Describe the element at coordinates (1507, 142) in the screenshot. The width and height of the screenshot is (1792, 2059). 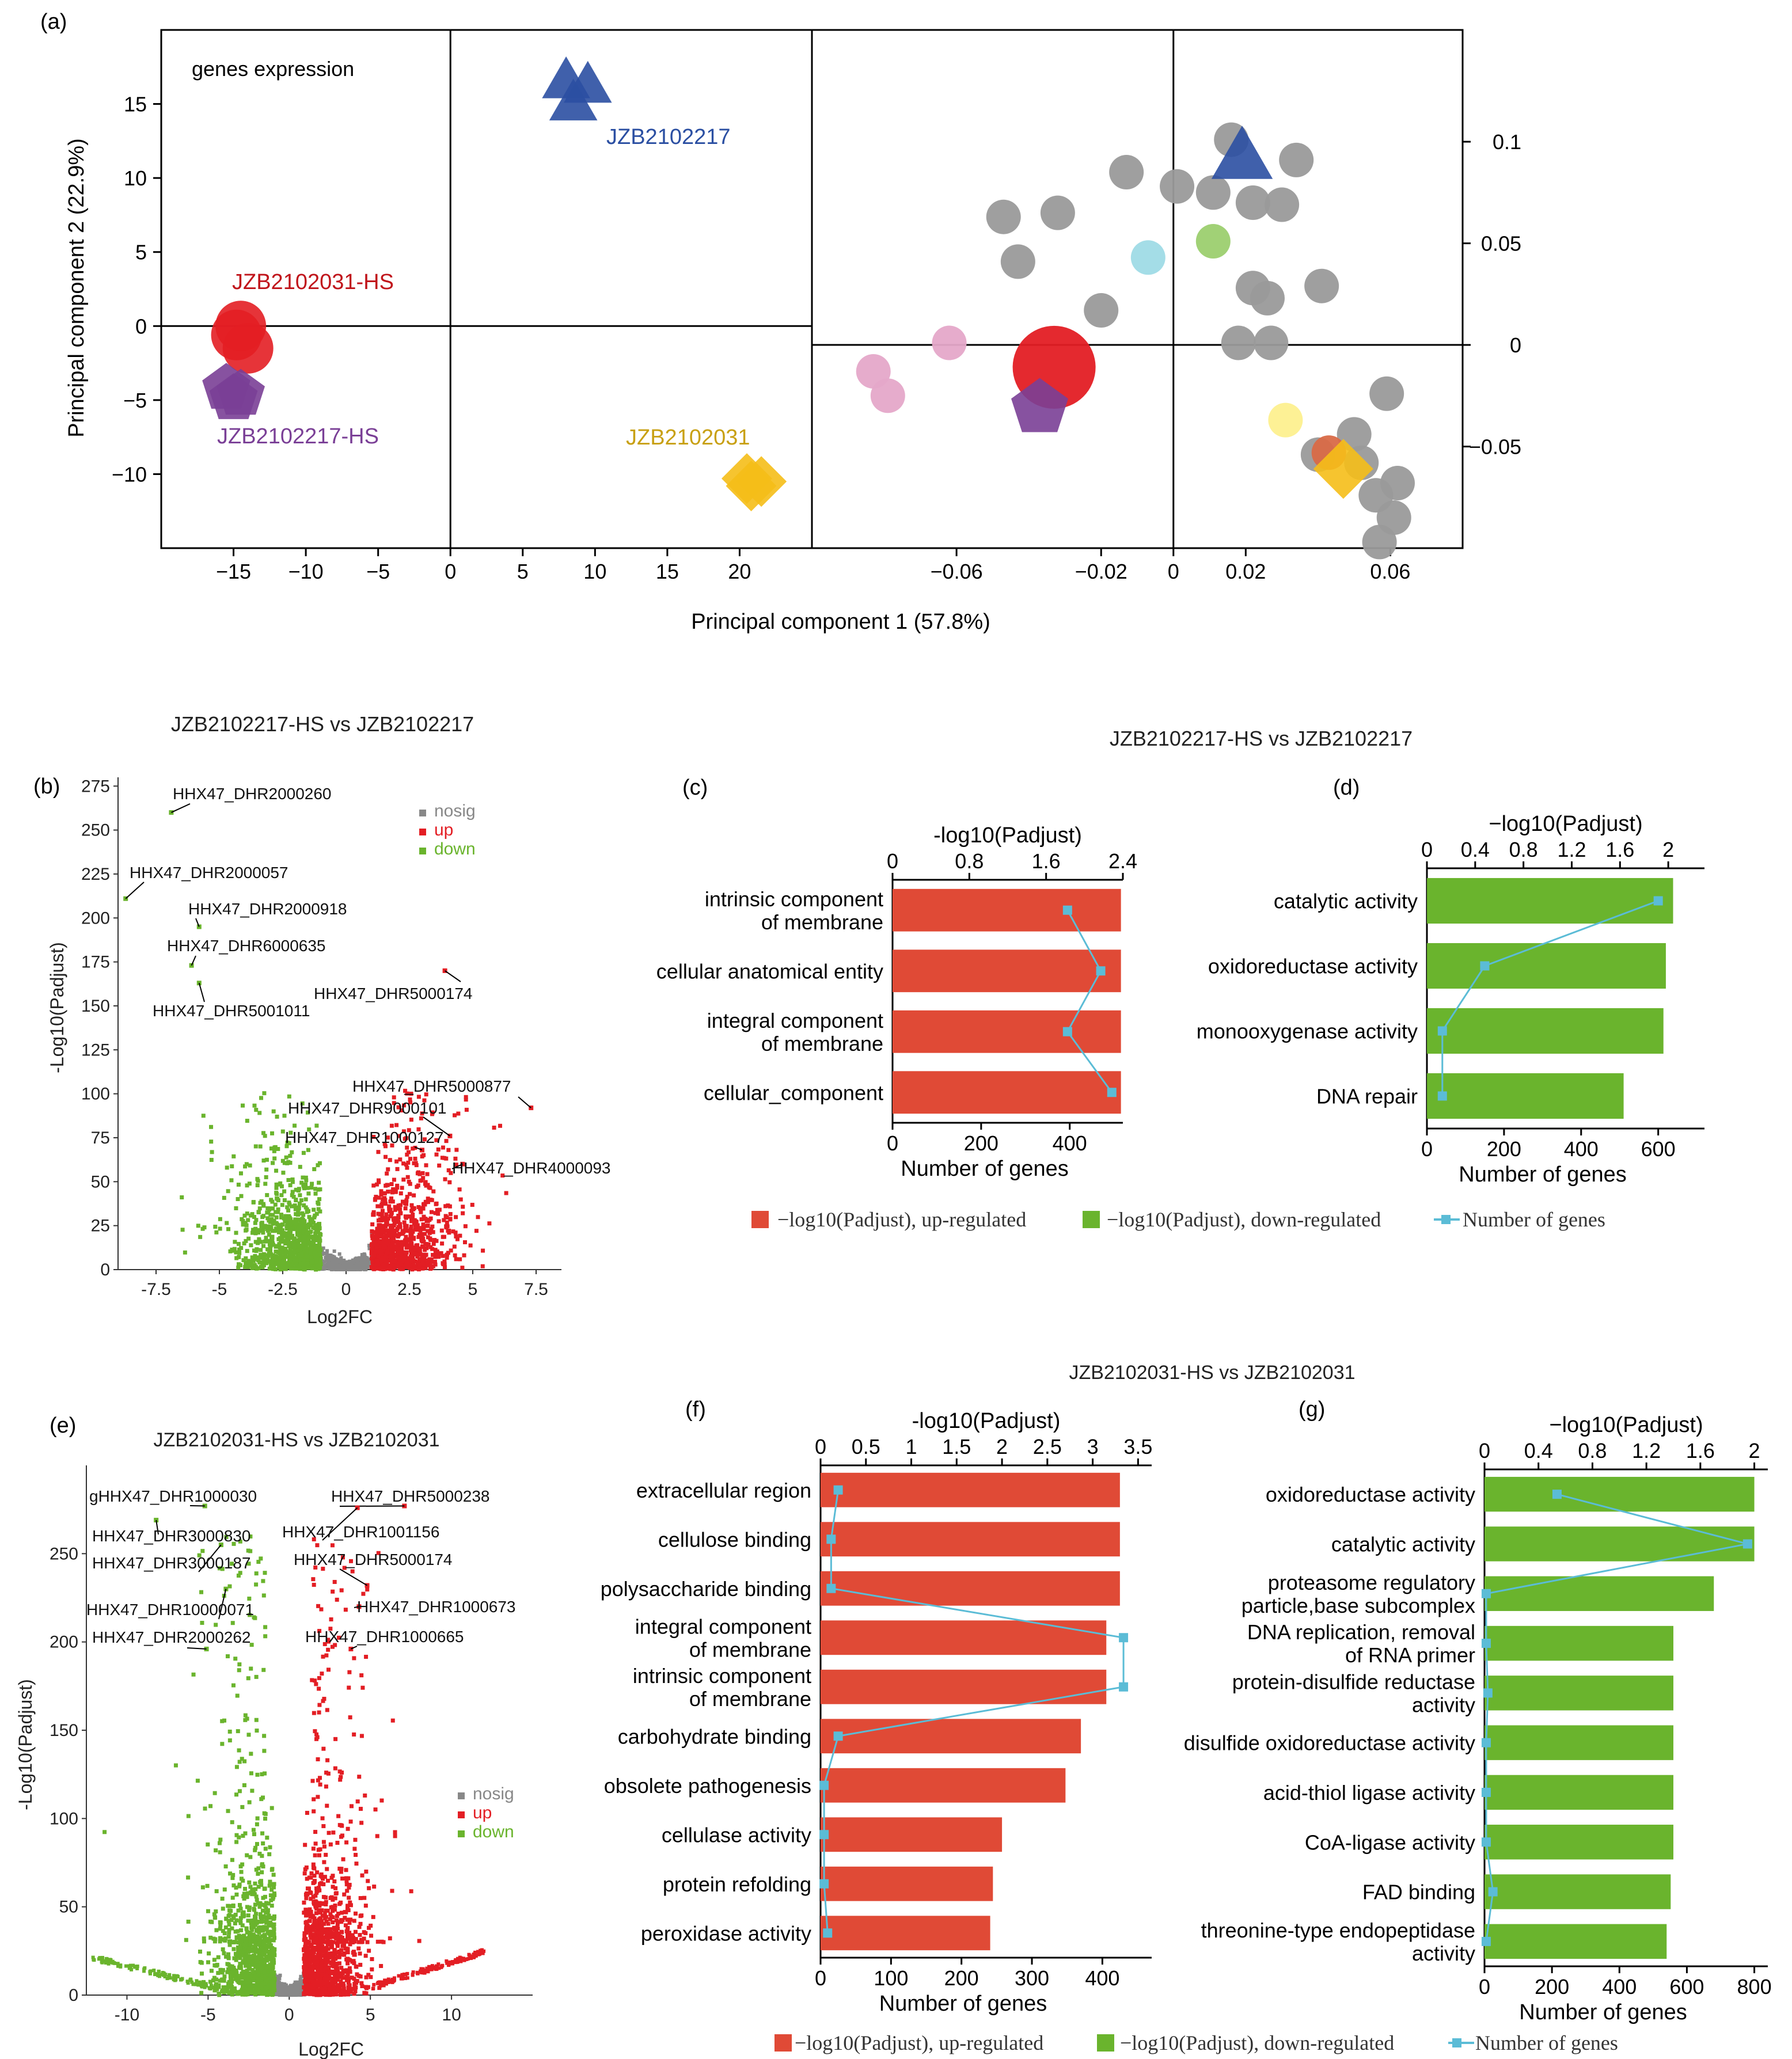
I see `loading-y-tick-label: 0.1` at that location.